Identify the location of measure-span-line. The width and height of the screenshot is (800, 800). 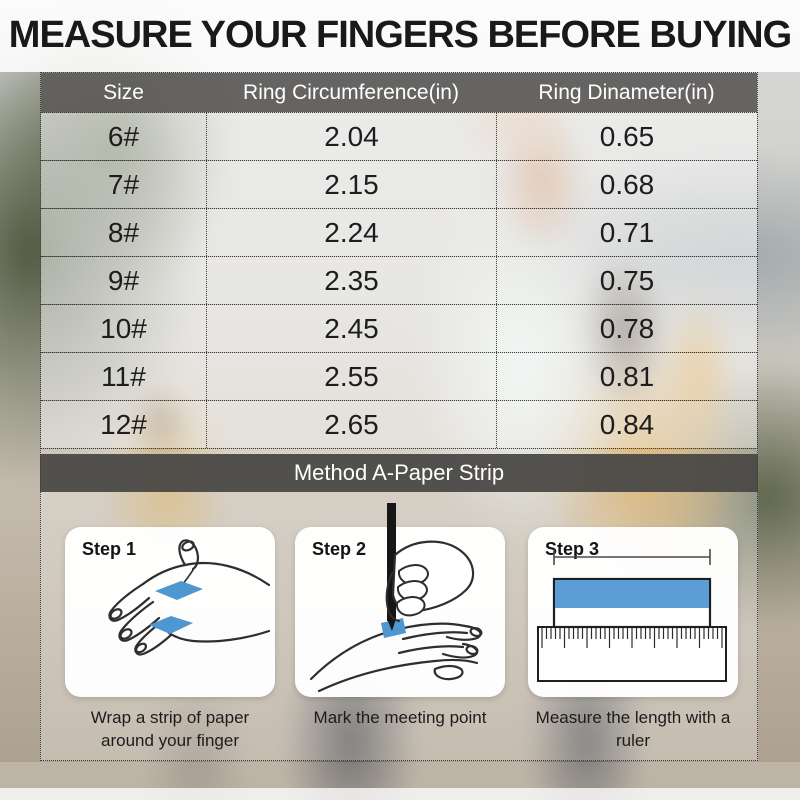
(632, 557).